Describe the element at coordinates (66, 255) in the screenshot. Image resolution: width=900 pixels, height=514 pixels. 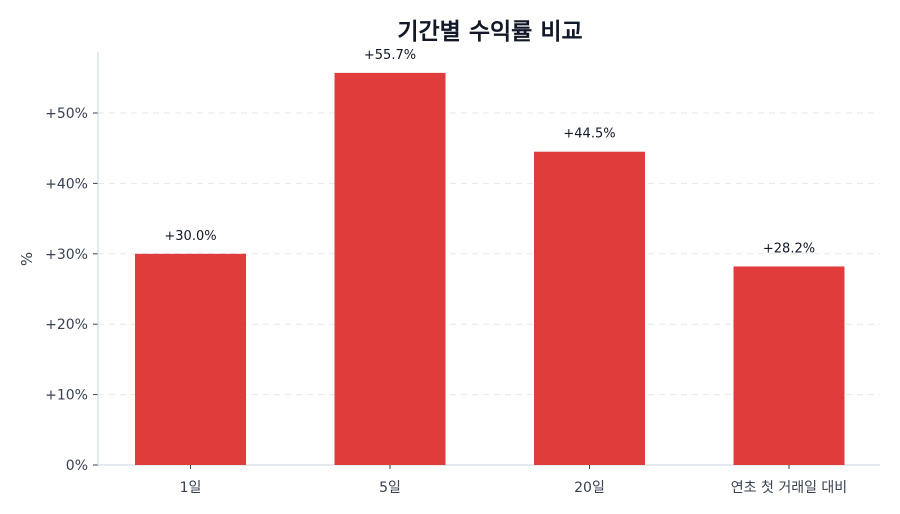
I see `y-tick-label: +30%` at that location.